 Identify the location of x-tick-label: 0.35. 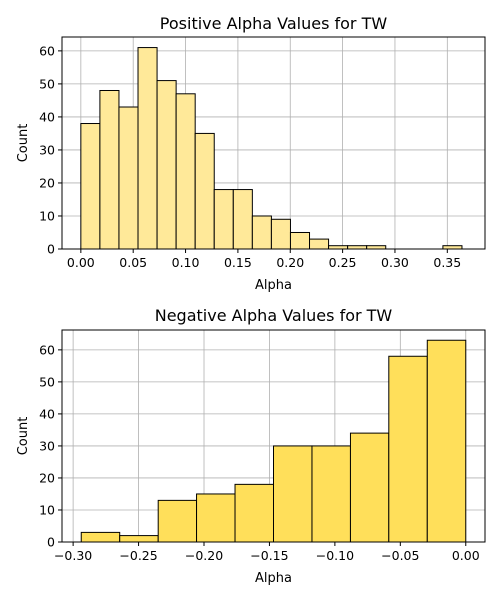
(447, 262).